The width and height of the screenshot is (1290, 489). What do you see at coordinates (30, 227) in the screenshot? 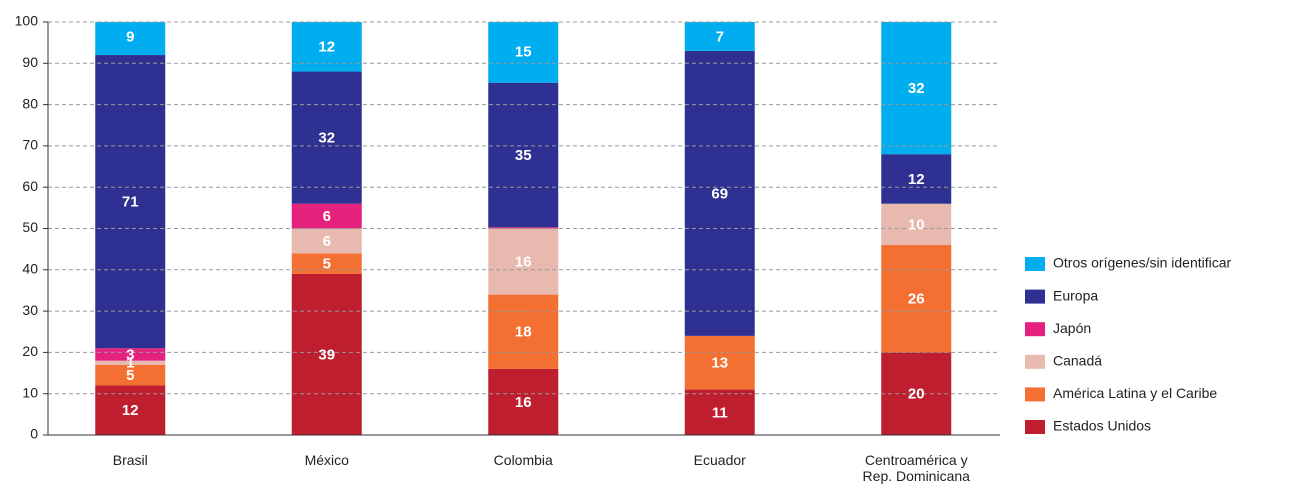
I see `y-tick-label: 50` at bounding box center [30, 227].